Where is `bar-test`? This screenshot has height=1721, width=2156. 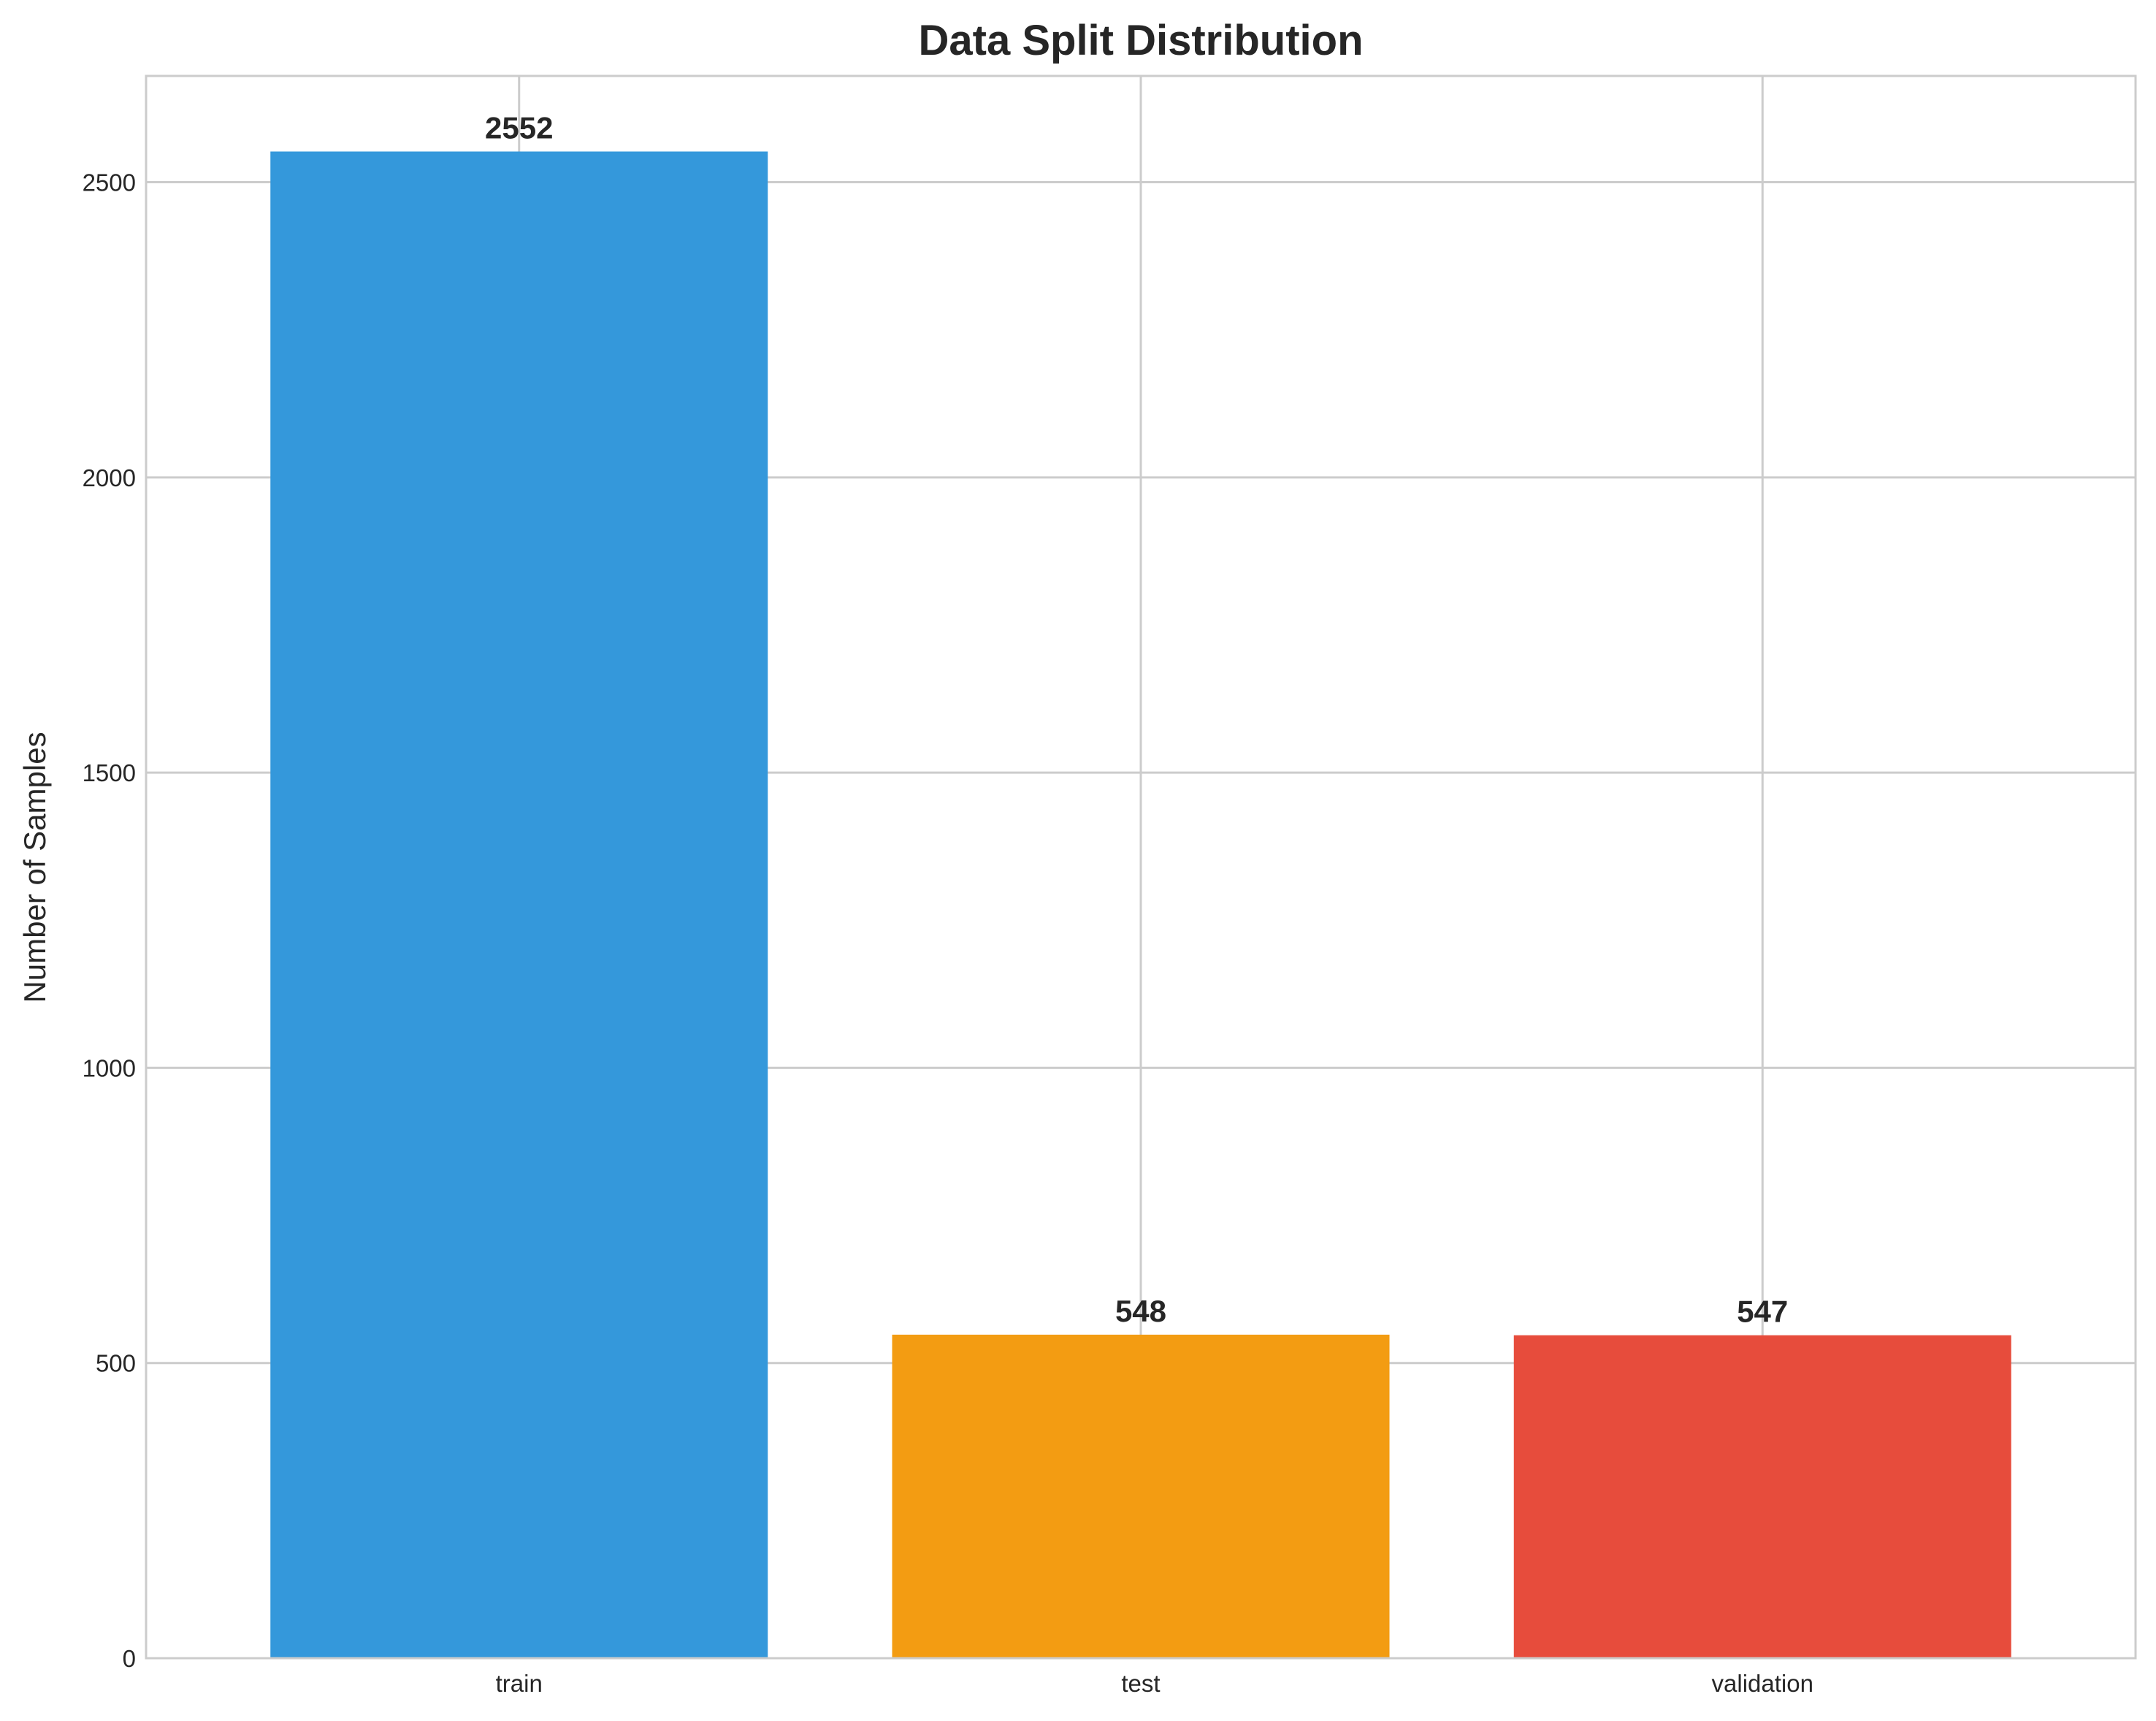 bar-test is located at coordinates (1141, 1496).